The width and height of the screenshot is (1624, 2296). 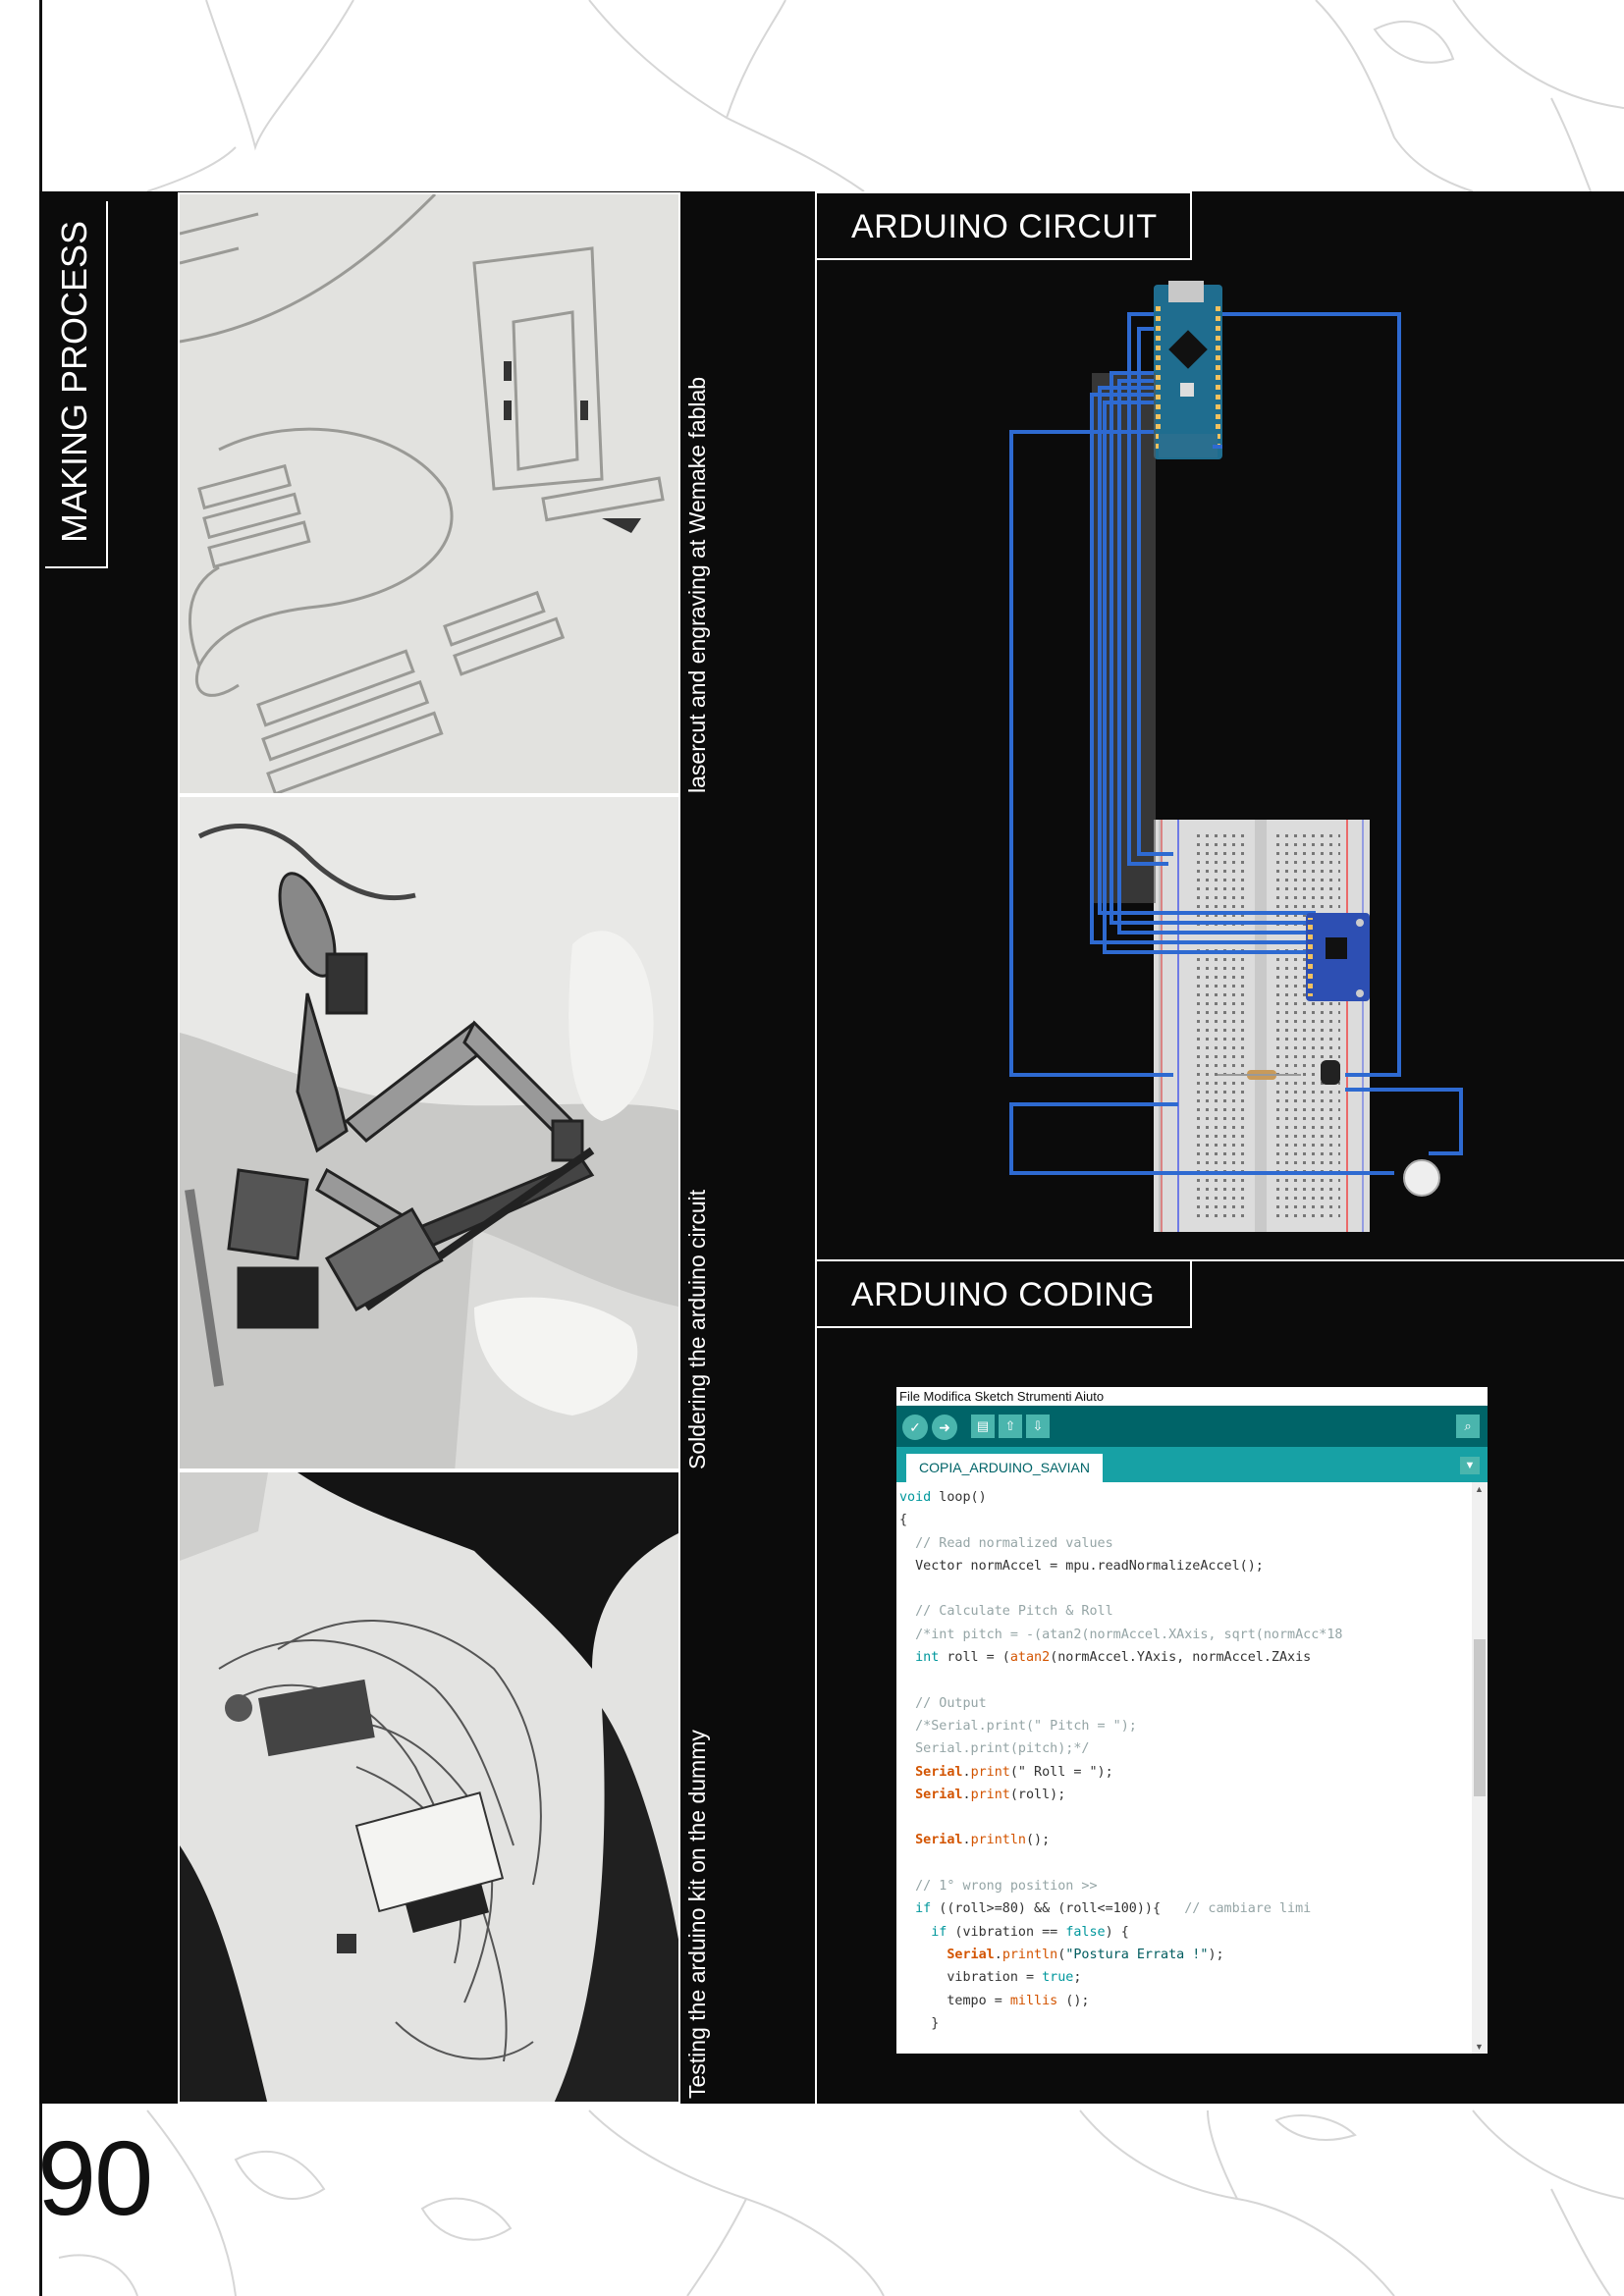 I want to click on code-token: // Read normalized values, so click(x=1006, y=1543).